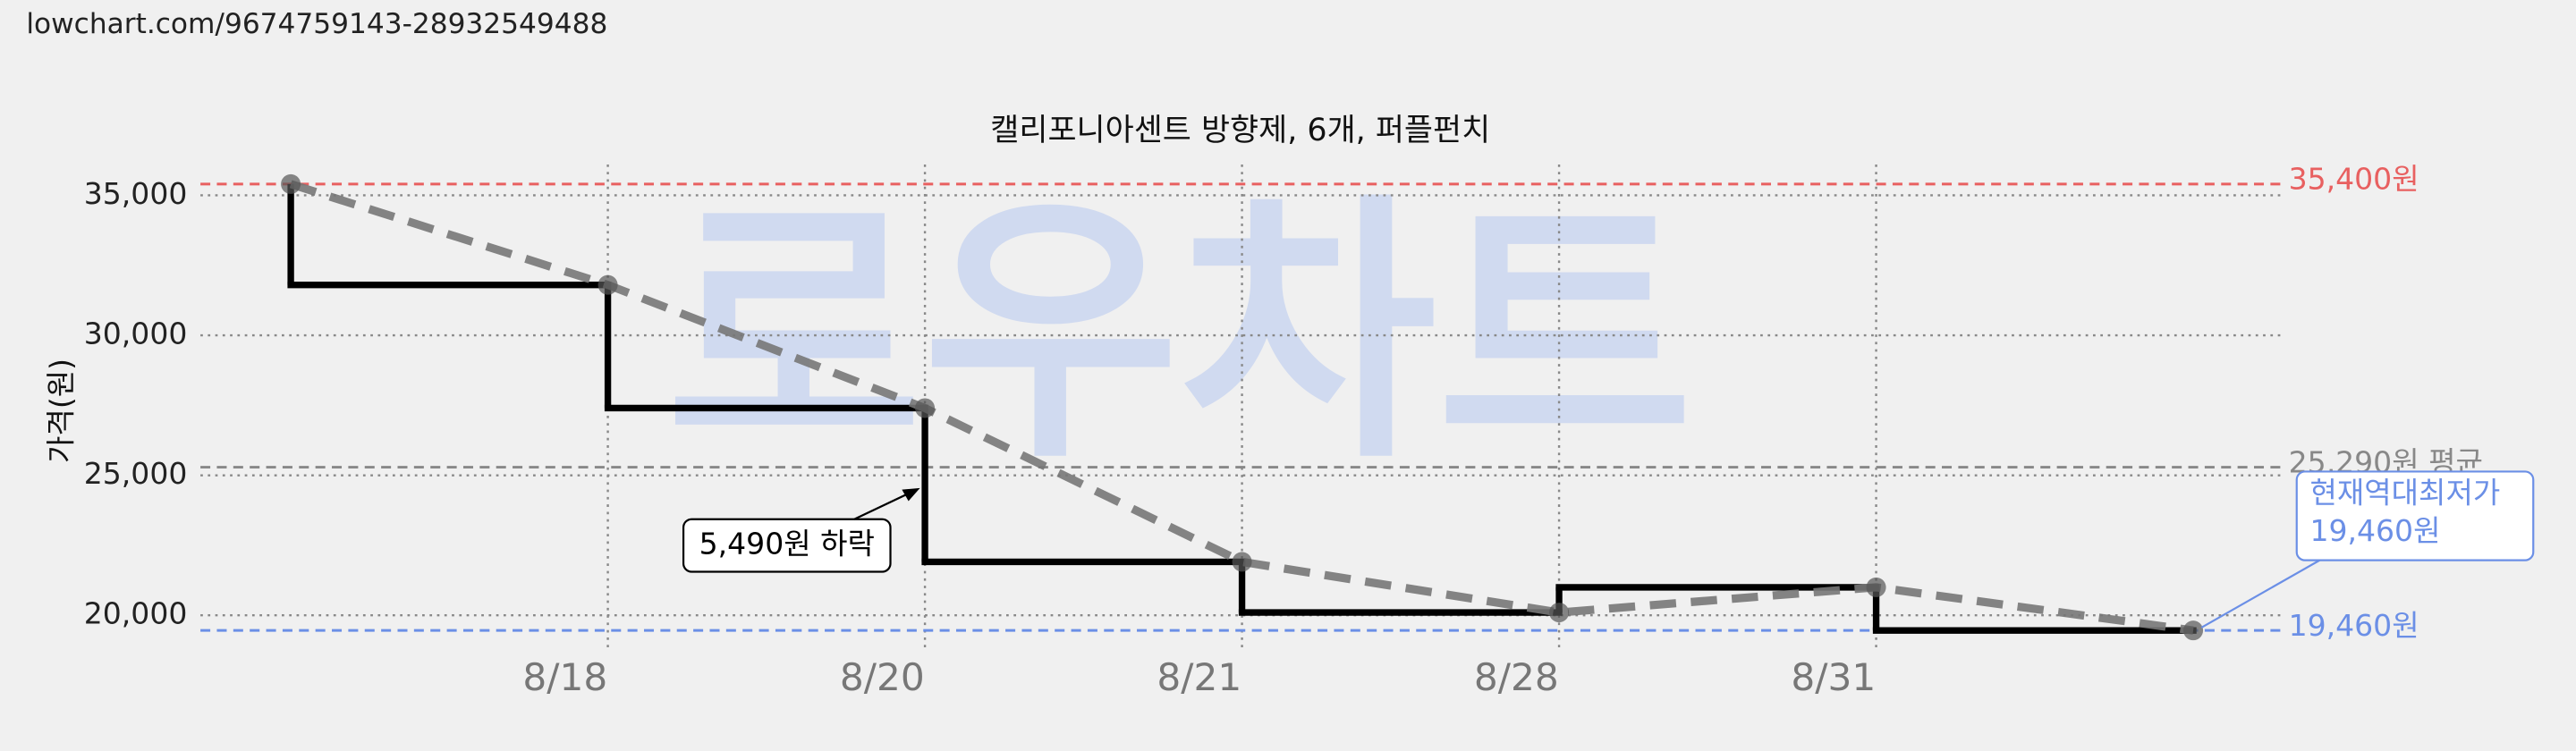 The image size is (2576, 751). What do you see at coordinates (911, 495) in the screenshot?
I see `annotation-arrowhead` at bounding box center [911, 495].